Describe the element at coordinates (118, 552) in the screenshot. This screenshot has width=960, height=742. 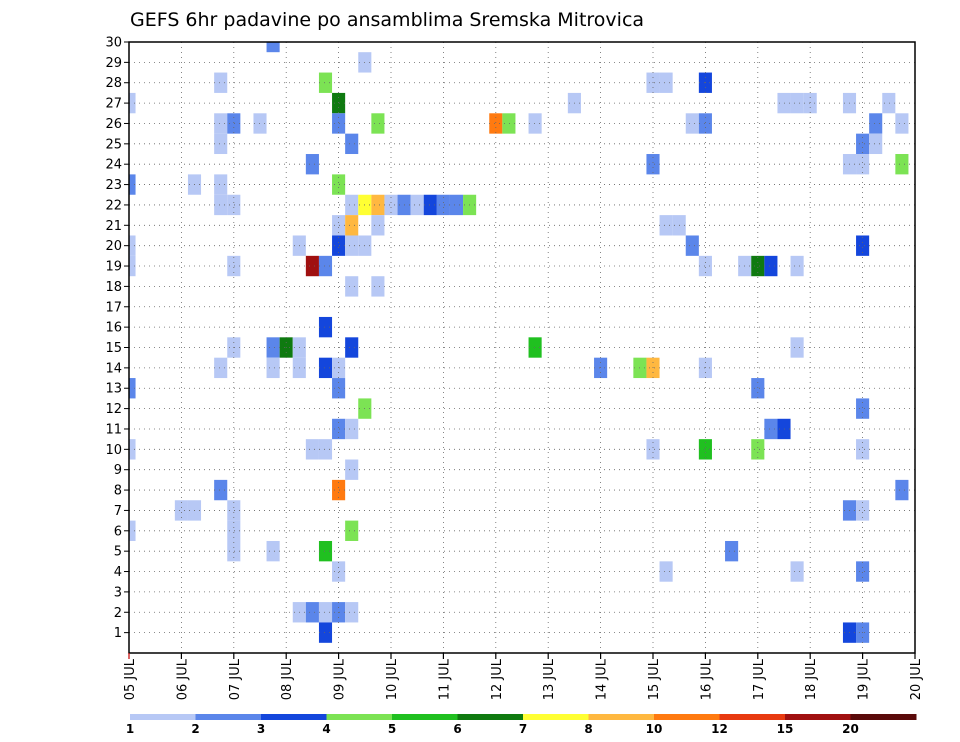
I see `y-tick-label: 5` at that location.